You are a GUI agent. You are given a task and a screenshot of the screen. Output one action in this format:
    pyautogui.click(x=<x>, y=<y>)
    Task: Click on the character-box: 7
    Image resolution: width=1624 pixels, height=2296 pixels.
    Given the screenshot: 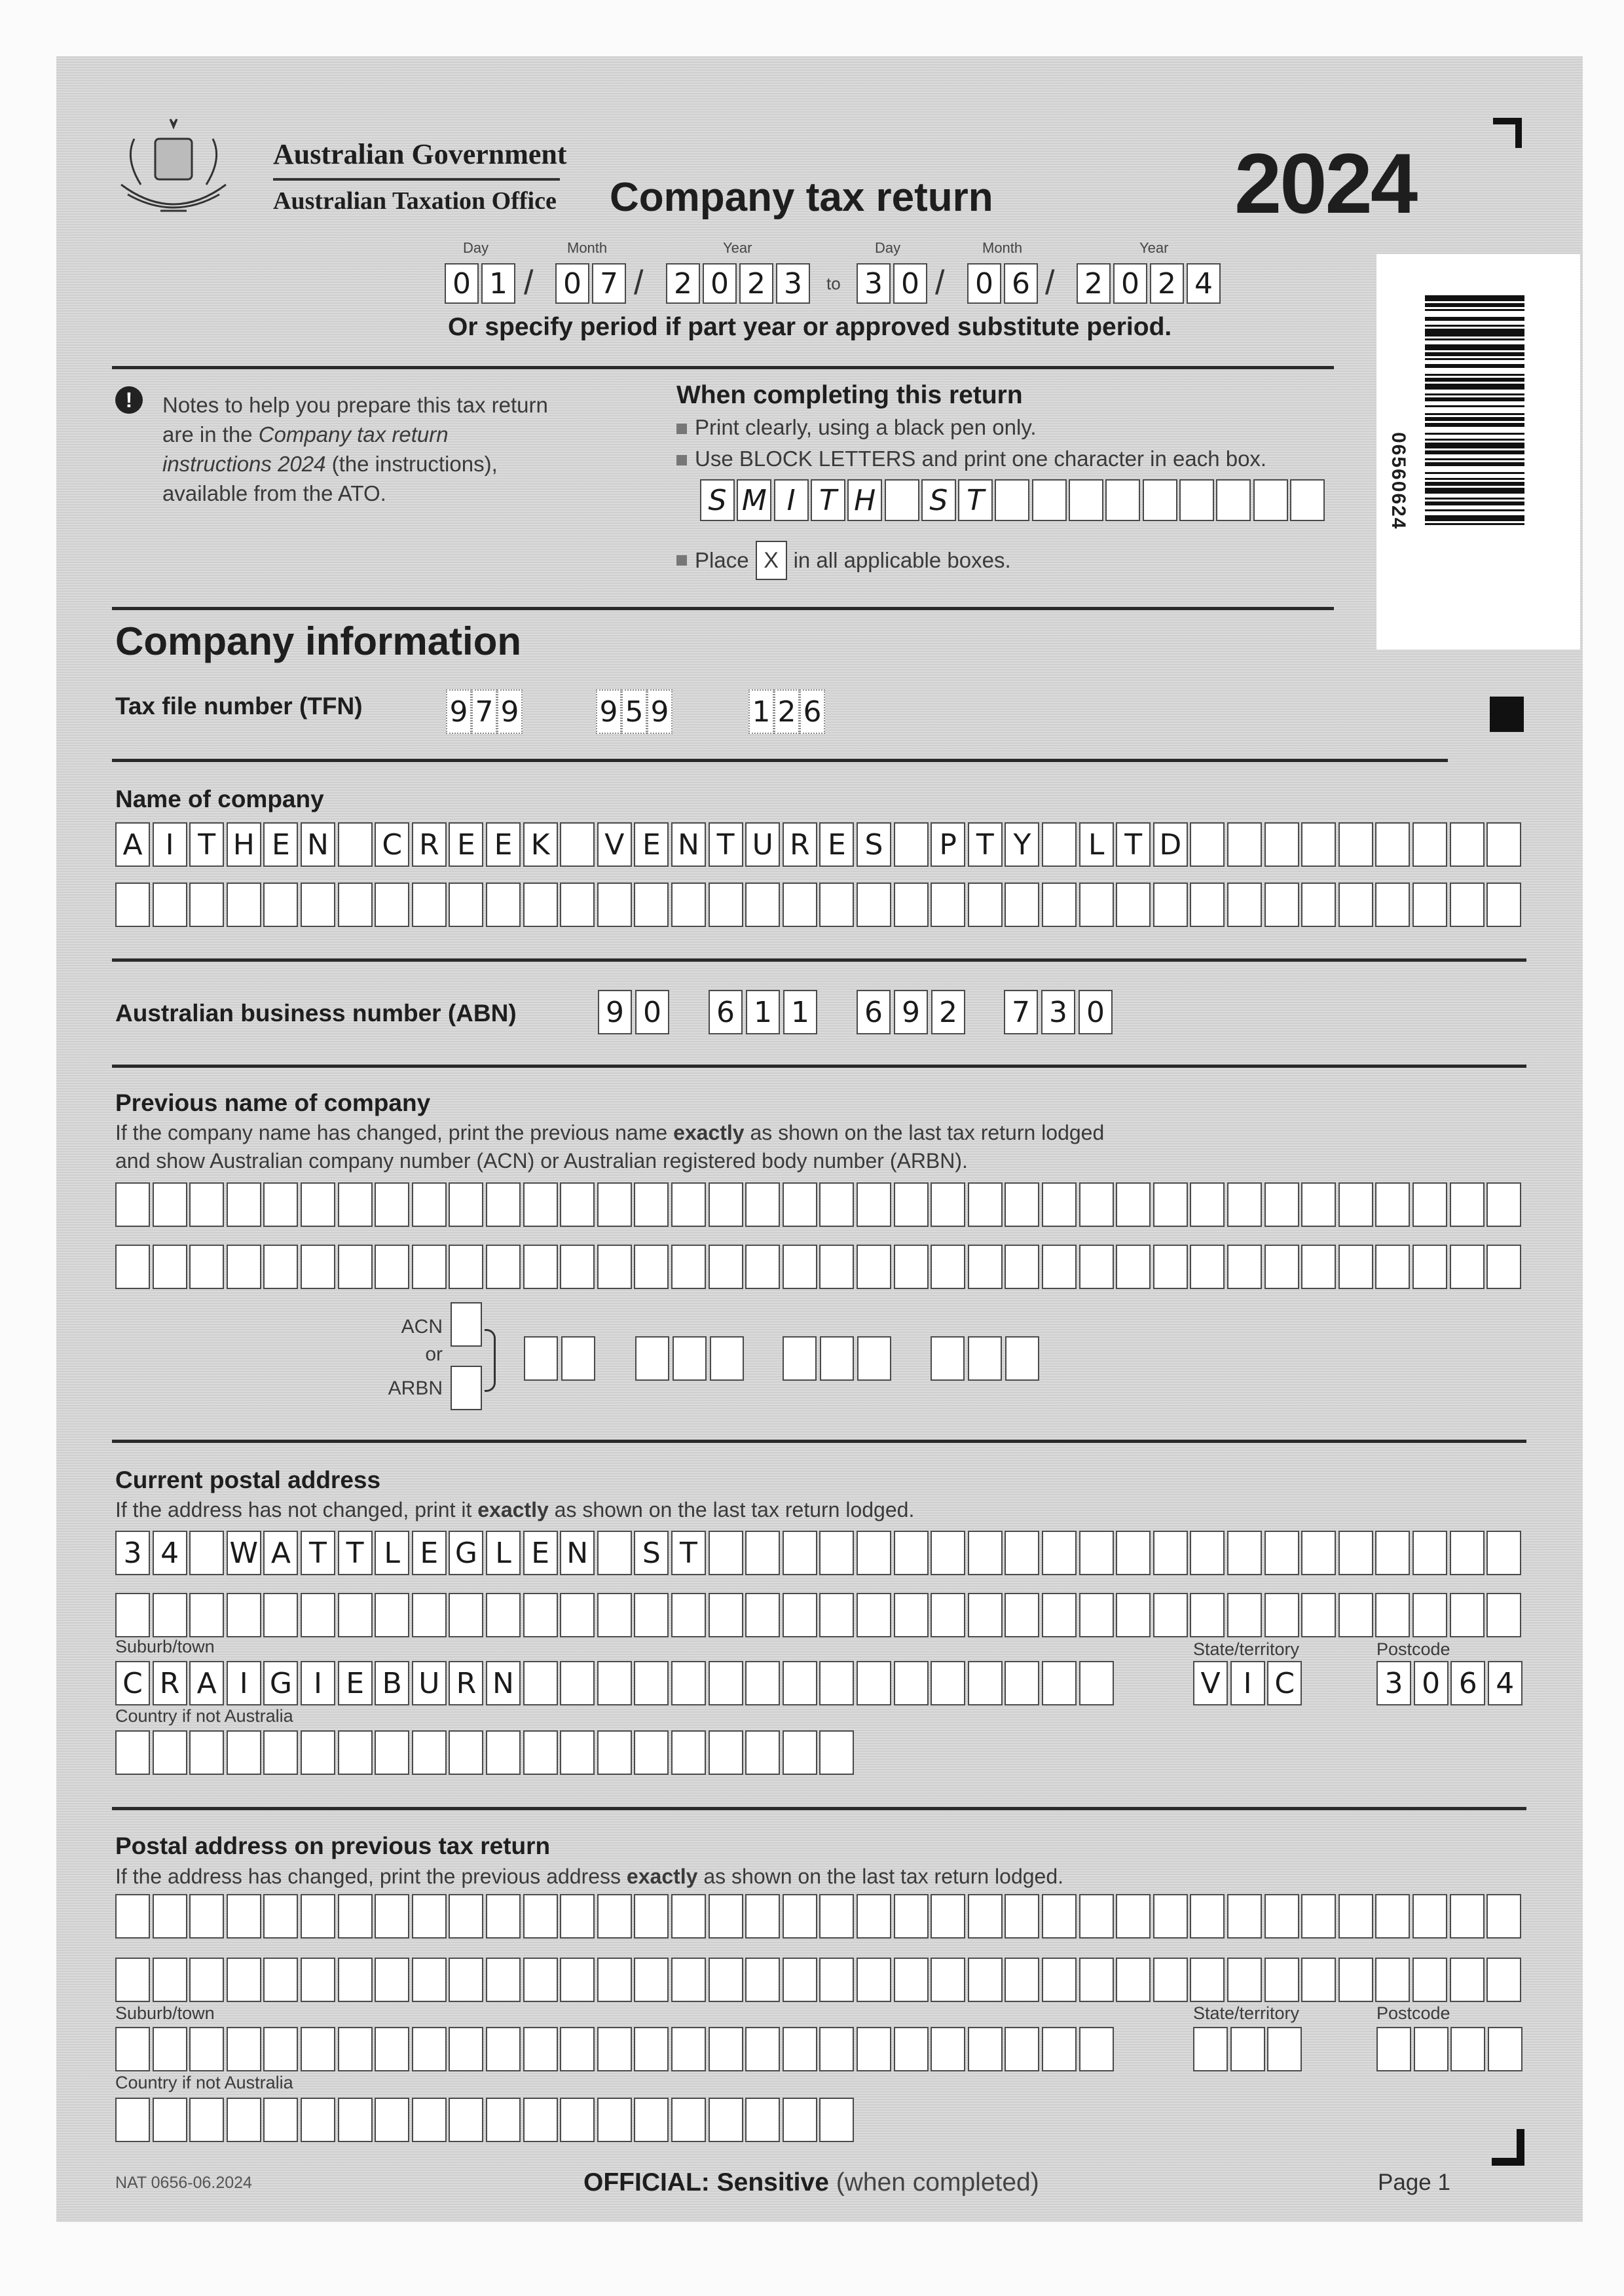 What is the action you would take?
    pyautogui.click(x=1021, y=1012)
    